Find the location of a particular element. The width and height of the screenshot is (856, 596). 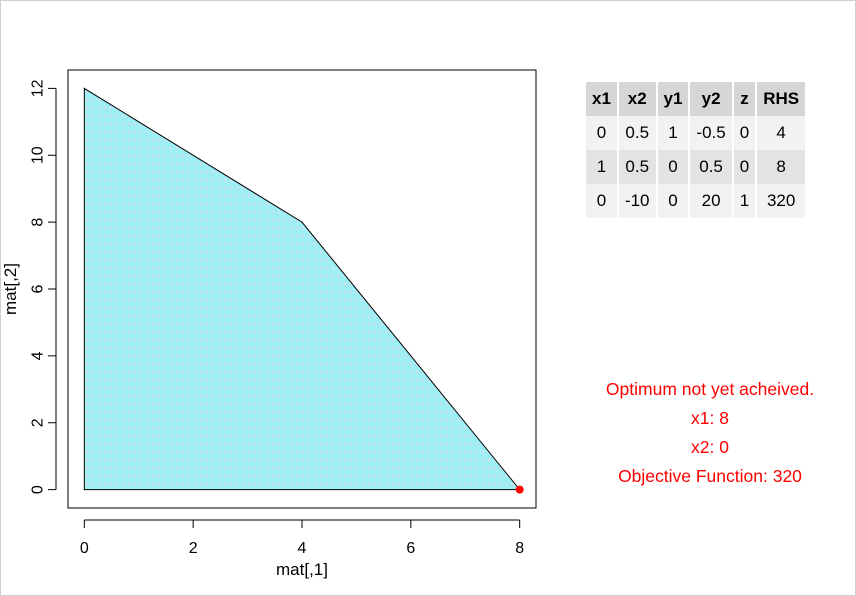

y-tick-label: 8 is located at coordinates (38, 222).